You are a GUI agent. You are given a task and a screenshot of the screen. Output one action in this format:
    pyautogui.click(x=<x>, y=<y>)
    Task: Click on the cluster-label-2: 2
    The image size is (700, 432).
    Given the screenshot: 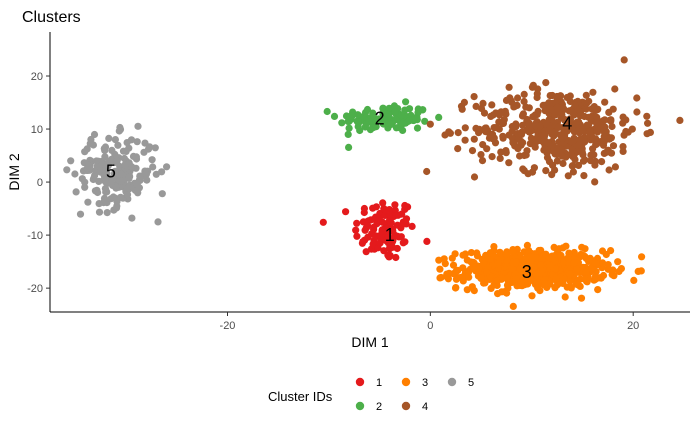 What is the action you would take?
    pyautogui.click(x=380, y=118)
    